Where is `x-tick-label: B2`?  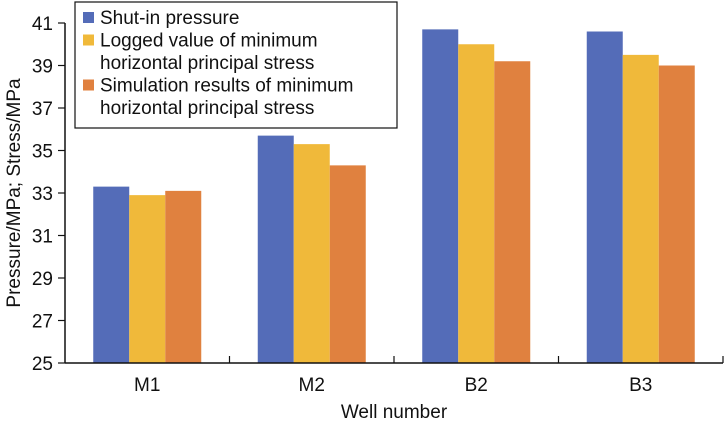
x-tick-label: B2 is located at coordinates (476, 385).